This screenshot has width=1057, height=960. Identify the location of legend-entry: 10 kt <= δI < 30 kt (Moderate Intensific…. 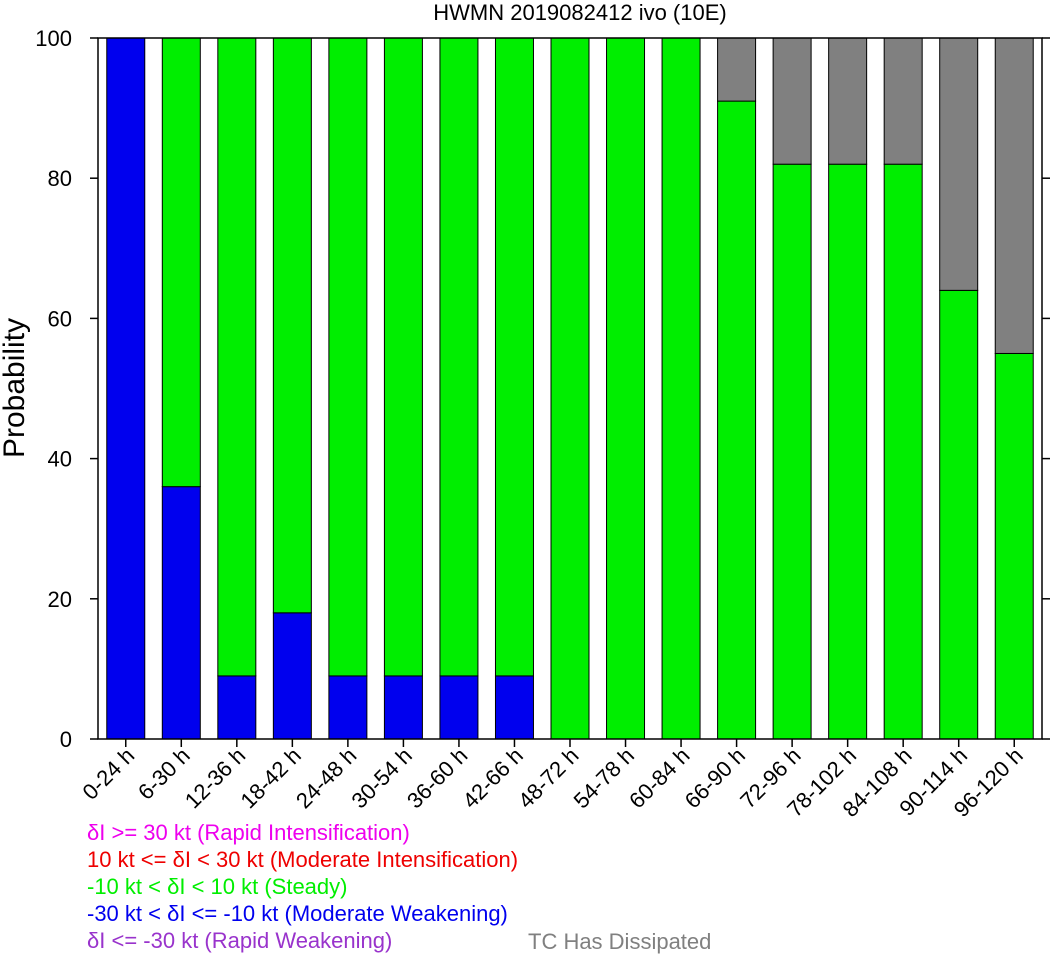
(303, 859).